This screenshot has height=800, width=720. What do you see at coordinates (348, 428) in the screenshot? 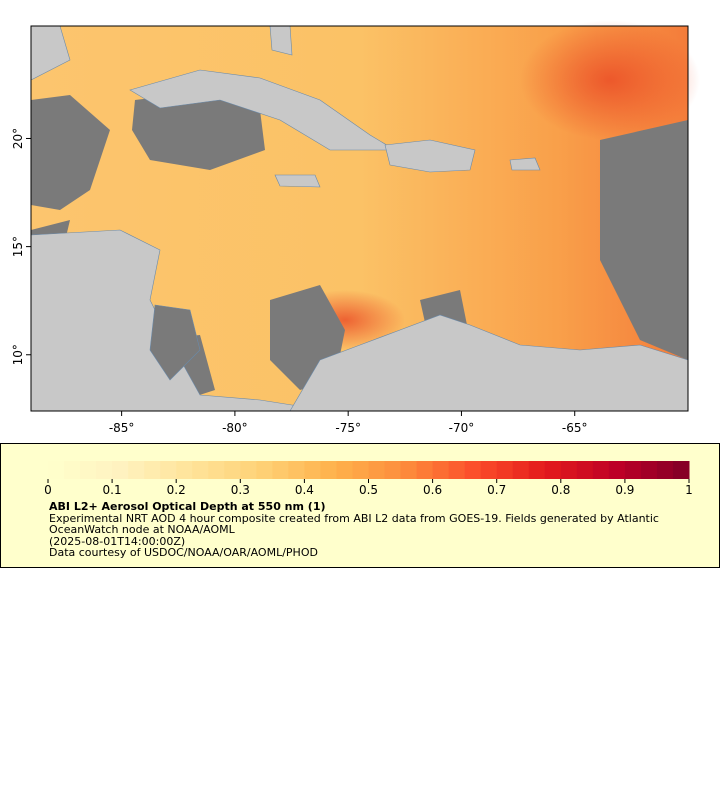
I see `x-tick-label: -75°` at bounding box center [348, 428].